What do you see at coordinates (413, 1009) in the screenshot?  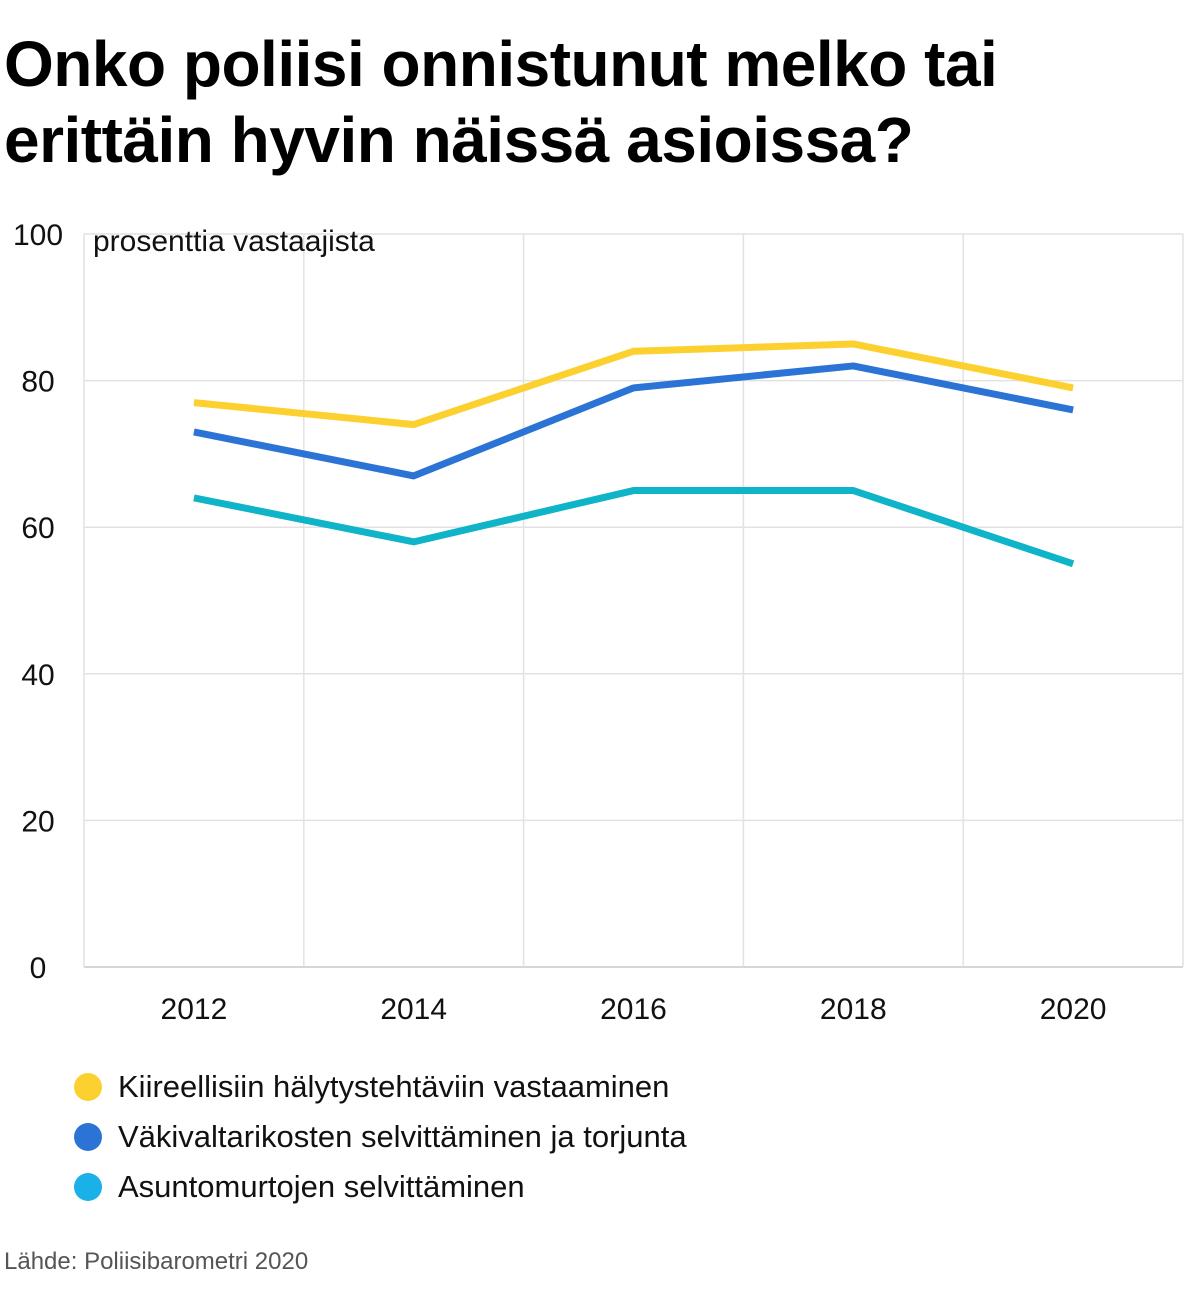 I see `x-tick-label: 2014` at bounding box center [413, 1009].